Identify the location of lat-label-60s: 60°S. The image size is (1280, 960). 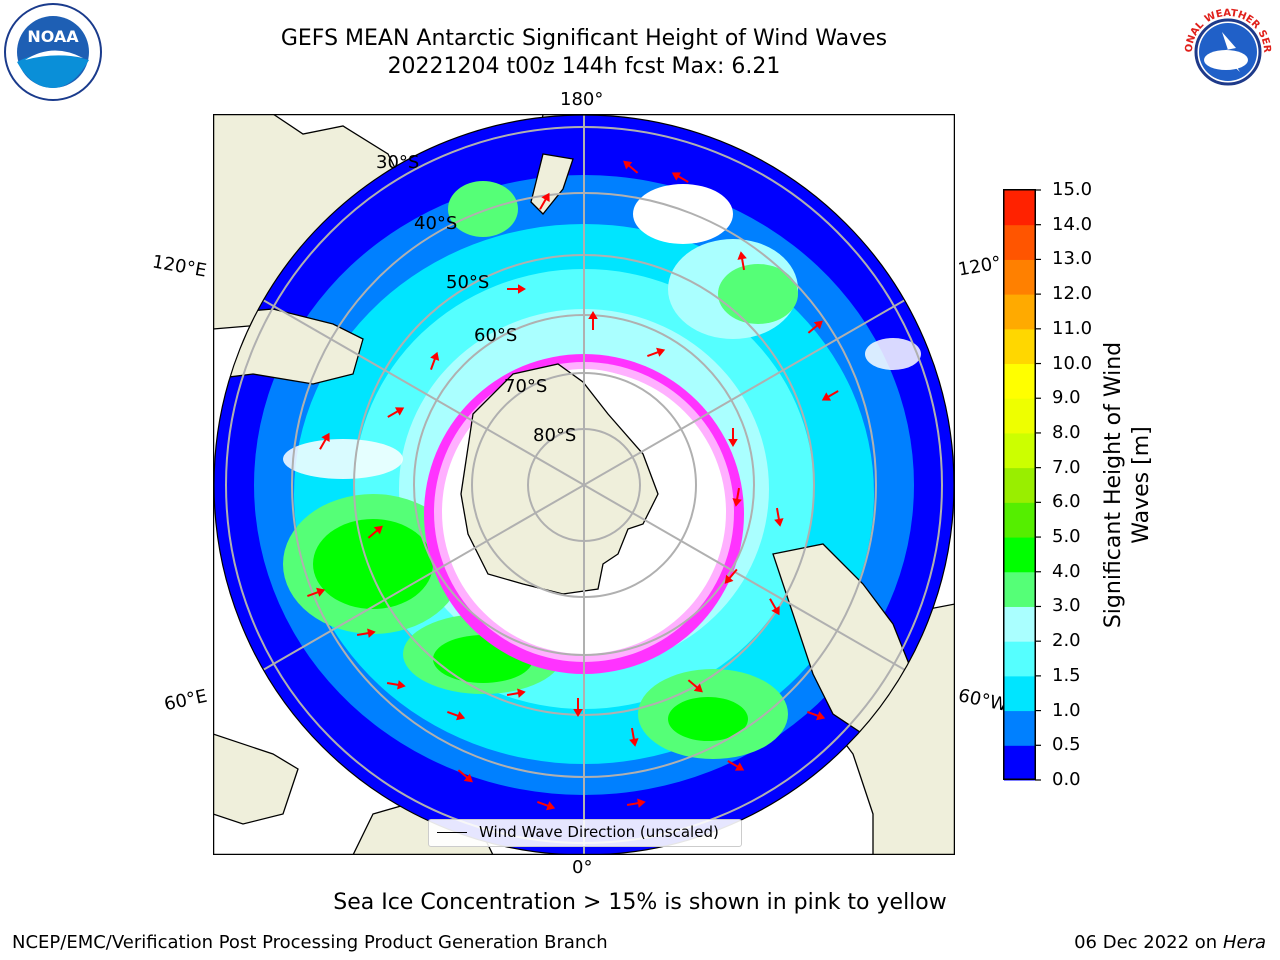
(496, 335).